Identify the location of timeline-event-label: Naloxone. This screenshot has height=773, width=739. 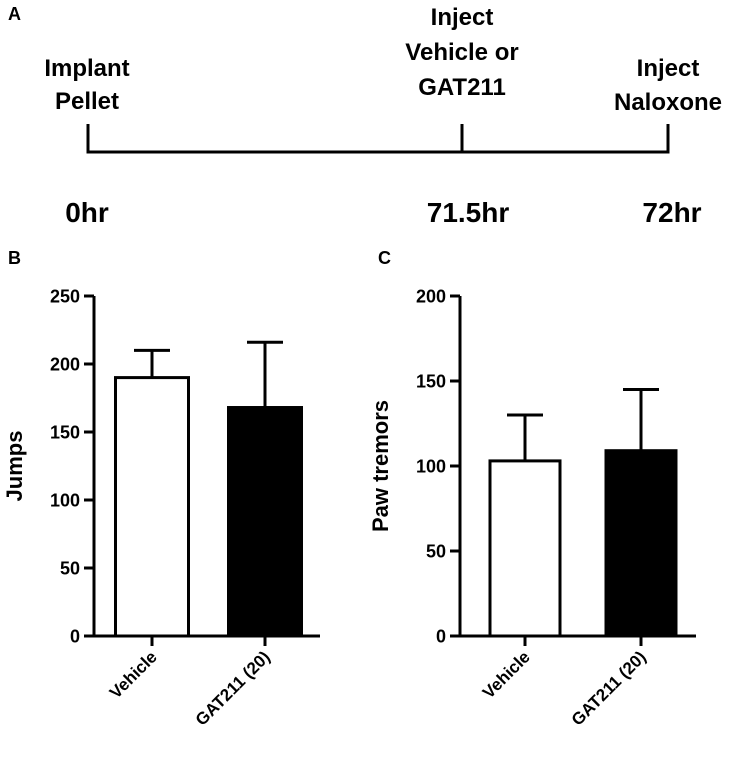
(668, 102).